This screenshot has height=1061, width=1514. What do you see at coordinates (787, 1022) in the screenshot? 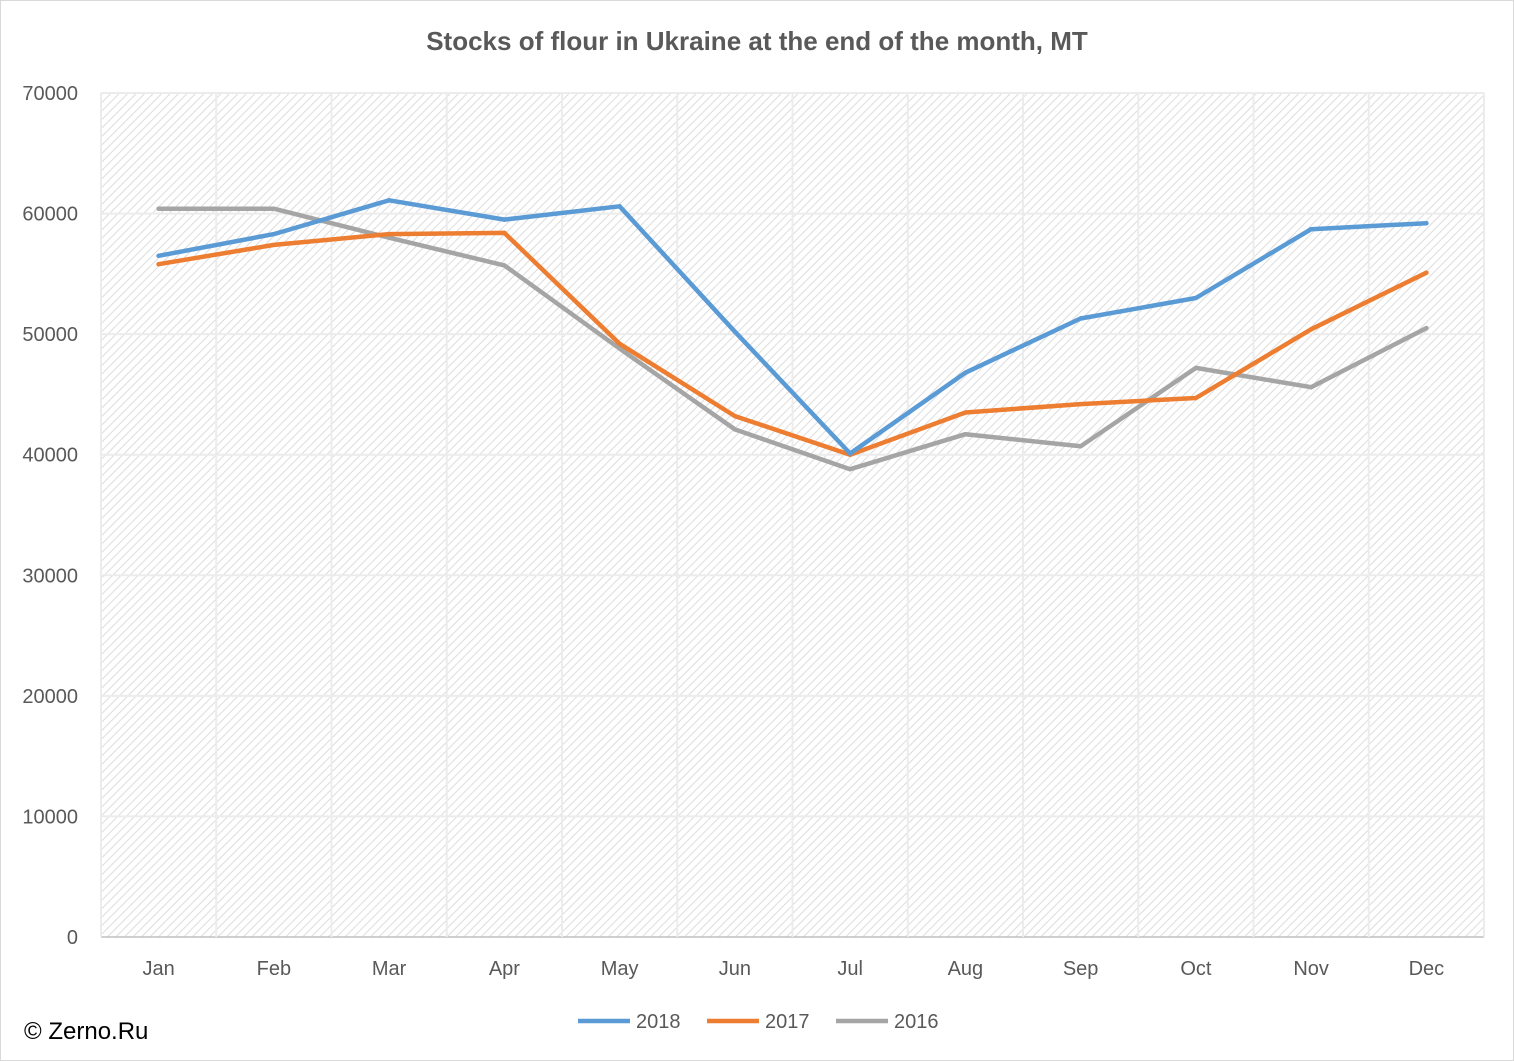
I see `legend-label-2017: 2017` at bounding box center [787, 1022].